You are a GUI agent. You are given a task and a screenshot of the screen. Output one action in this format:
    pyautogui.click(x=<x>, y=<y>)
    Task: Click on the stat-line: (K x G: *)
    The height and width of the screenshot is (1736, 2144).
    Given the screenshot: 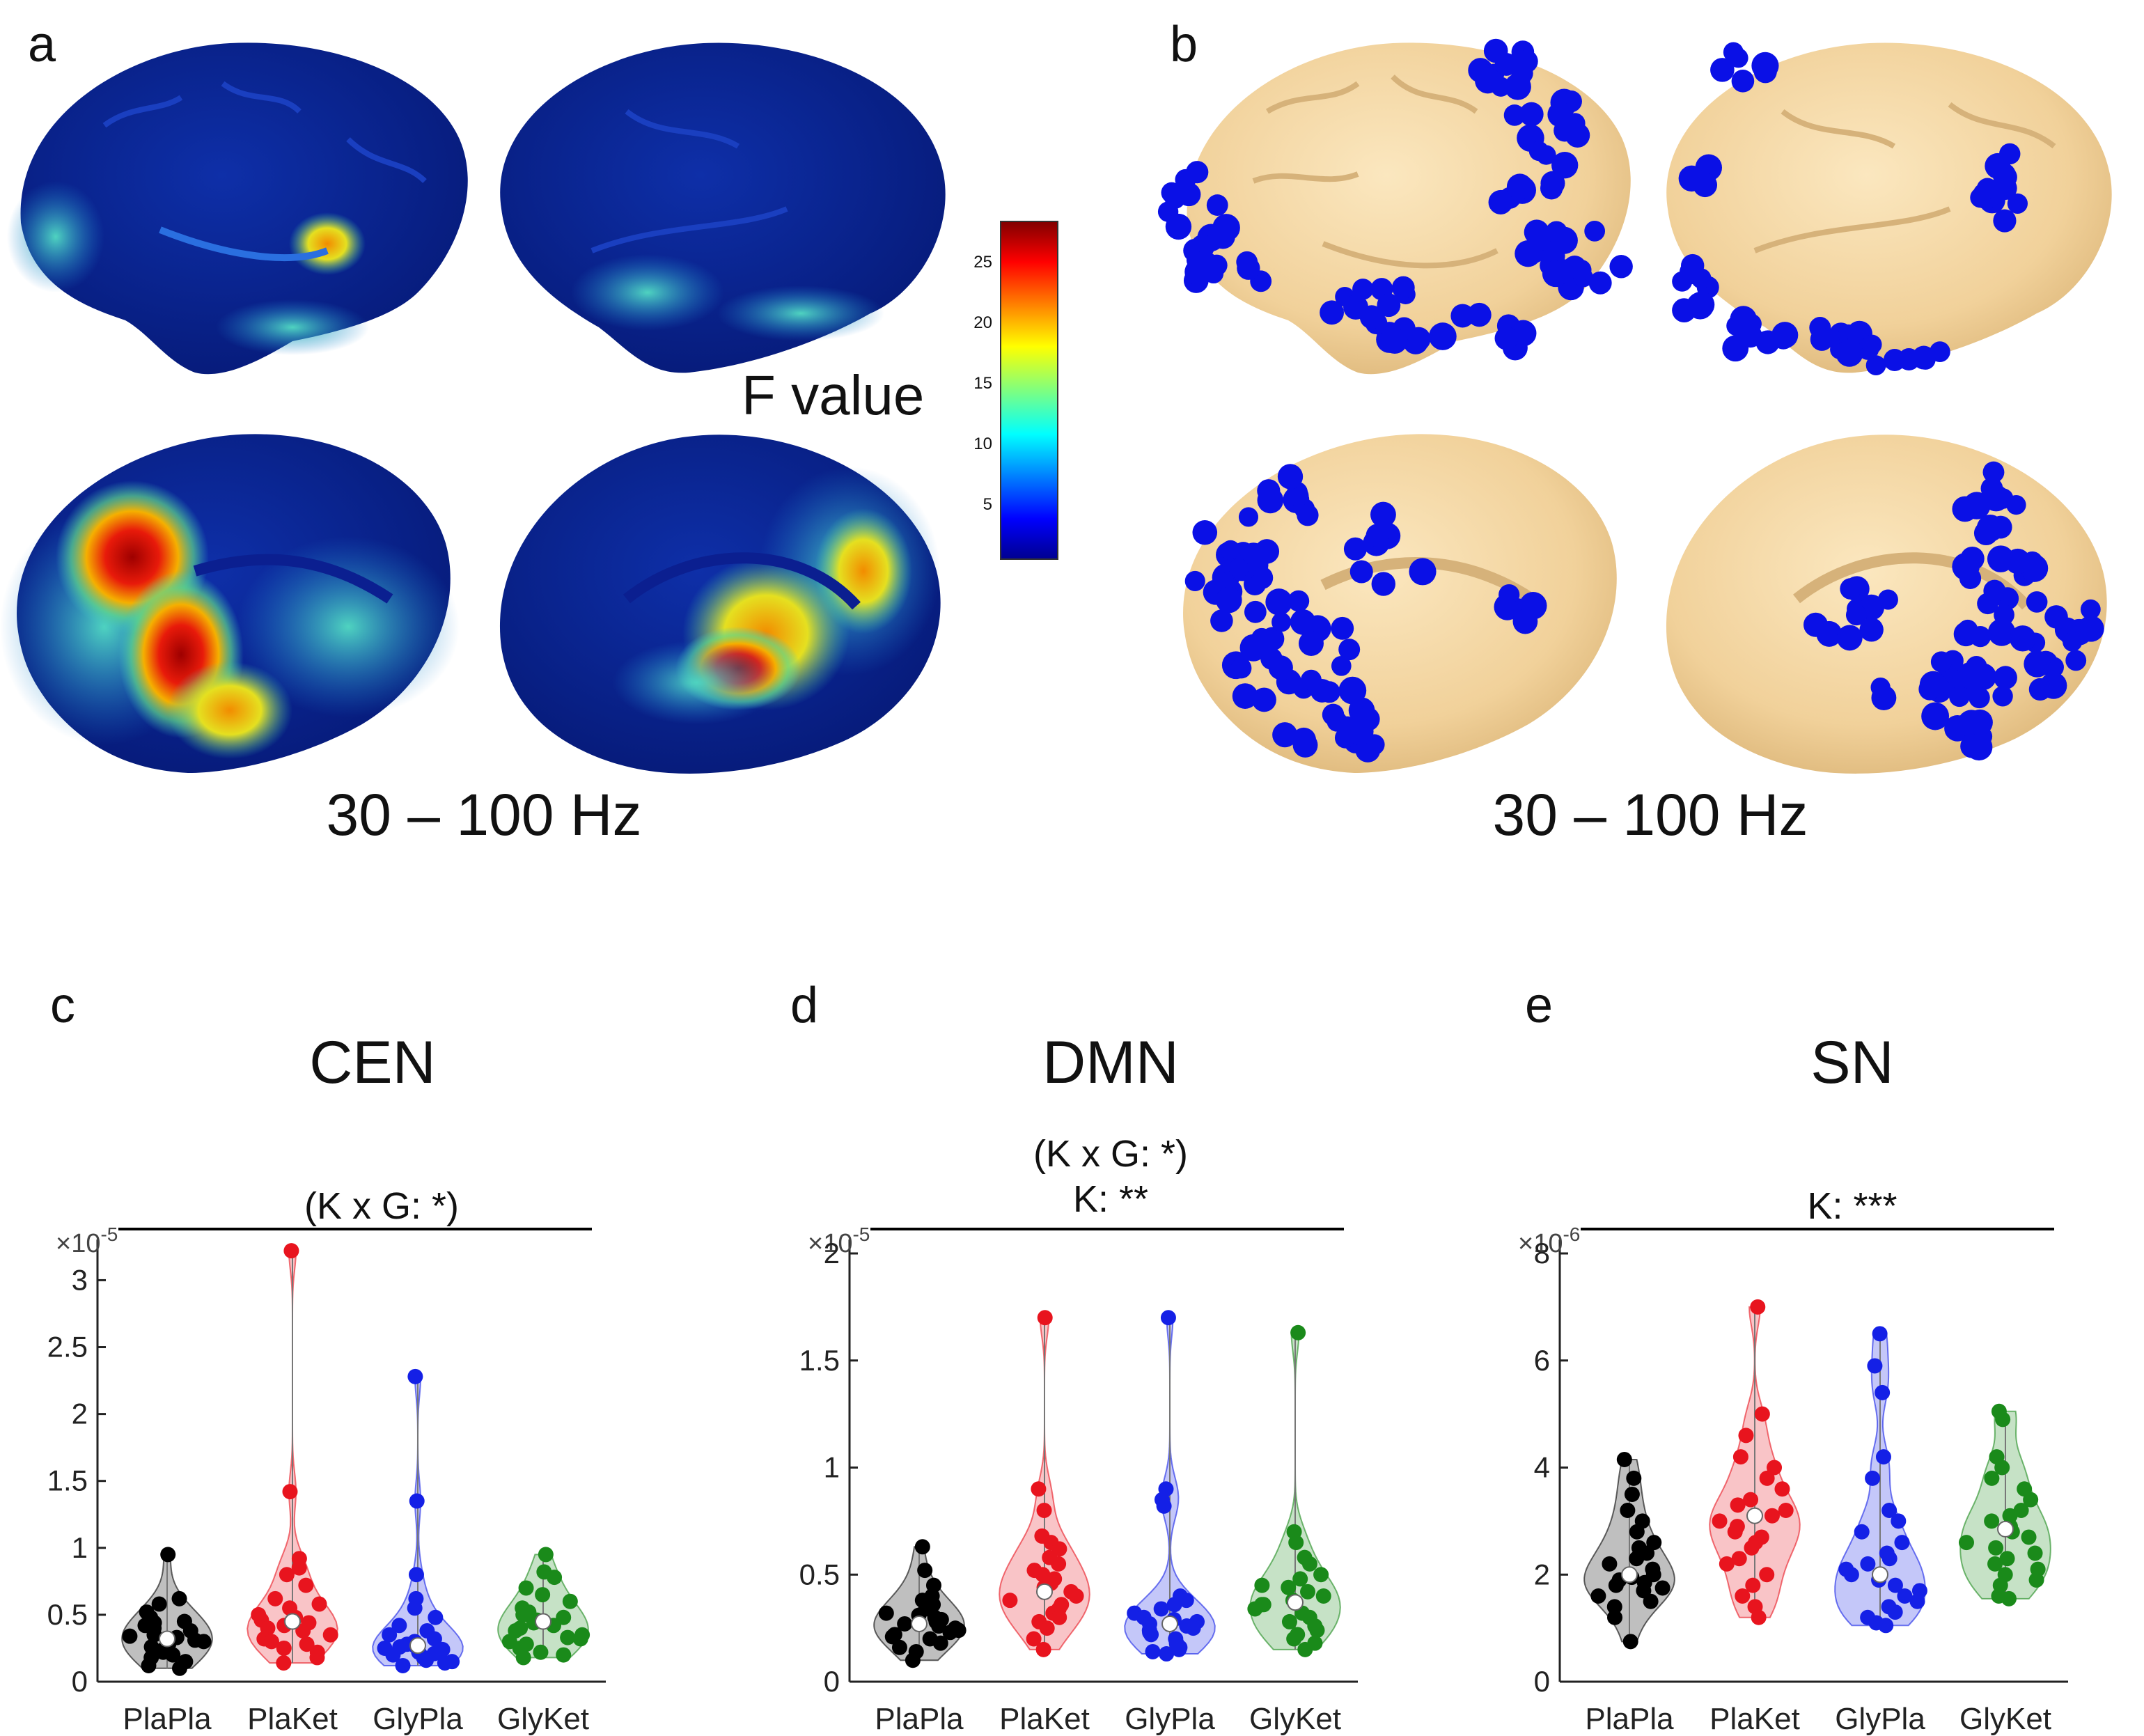 What is the action you would take?
    pyautogui.click(x=1110, y=1154)
    